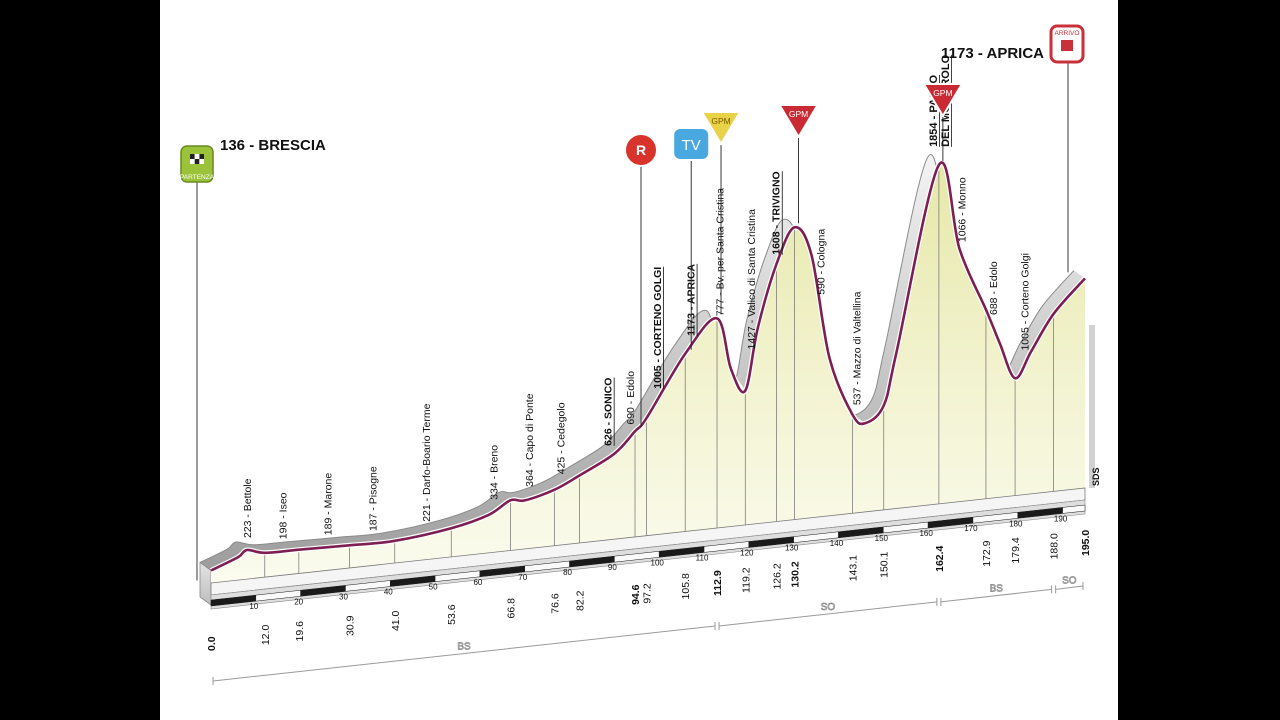 The image size is (1280, 720). What do you see at coordinates (1055, 546) in the screenshot?
I see `km-label: 188.0` at bounding box center [1055, 546].